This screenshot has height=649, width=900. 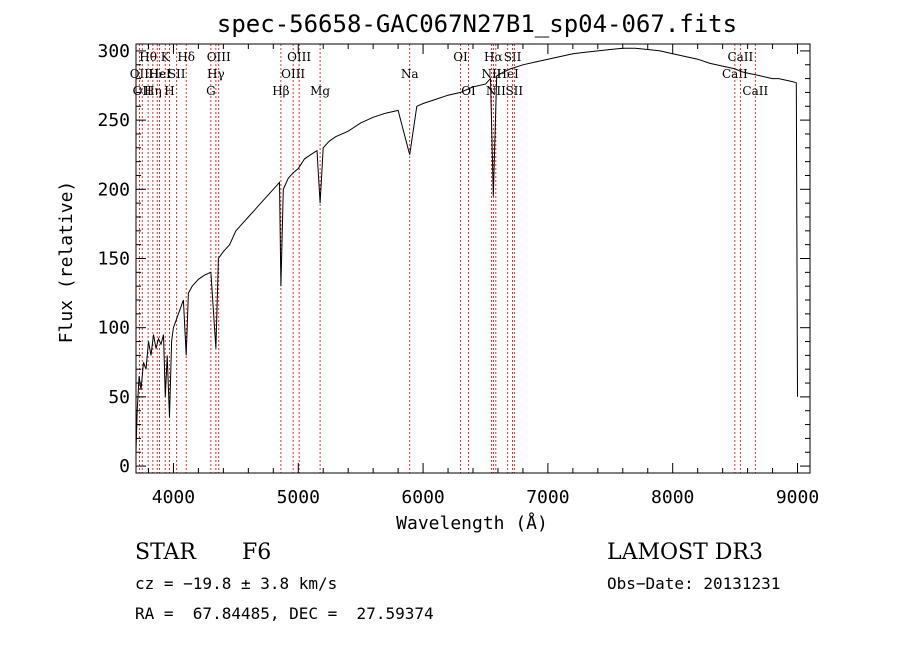 What do you see at coordinates (157, 74) in the screenshot?
I see `spectral-line-label: Hε` at bounding box center [157, 74].